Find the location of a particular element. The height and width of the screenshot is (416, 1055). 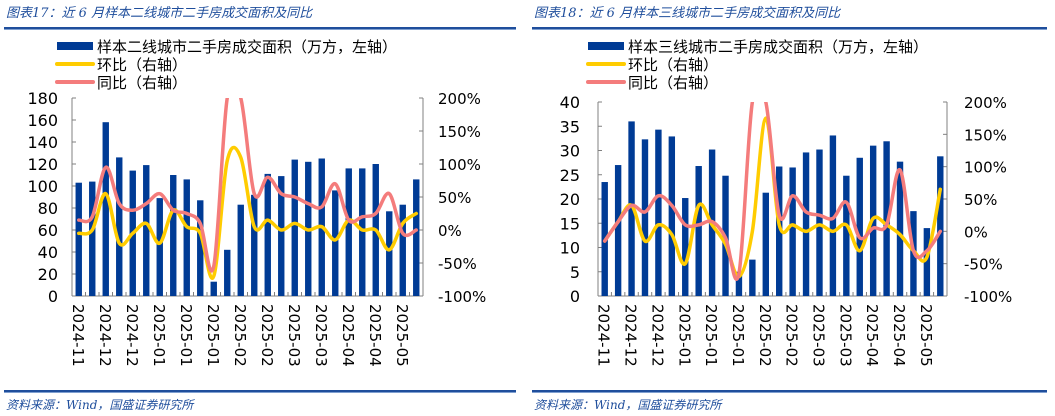

chart-title: 图表17：近 6 月样本二线城市二手房成交面积及同比 is located at coordinates (159, 13).